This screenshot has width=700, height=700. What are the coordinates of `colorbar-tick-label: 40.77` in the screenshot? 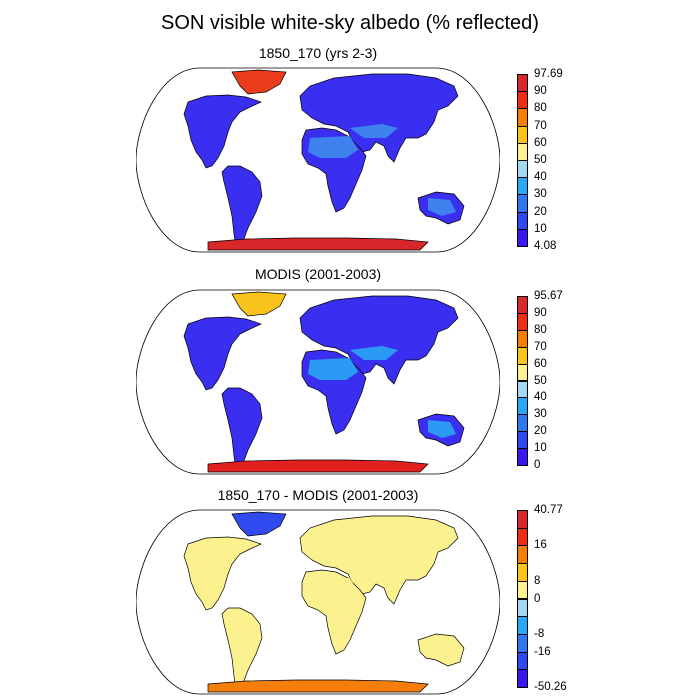 It's located at (548, 510).